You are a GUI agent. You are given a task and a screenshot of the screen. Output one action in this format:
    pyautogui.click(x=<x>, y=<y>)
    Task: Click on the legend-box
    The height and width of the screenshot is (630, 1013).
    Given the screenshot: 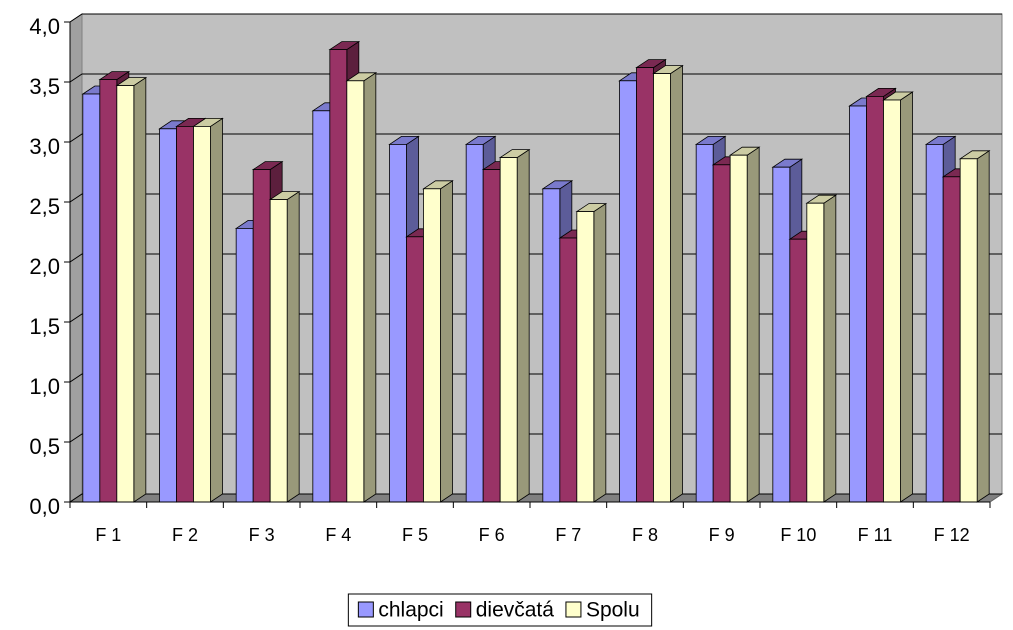 What is the action you would take?
    pyautogui.click(x=500, y=610)
    